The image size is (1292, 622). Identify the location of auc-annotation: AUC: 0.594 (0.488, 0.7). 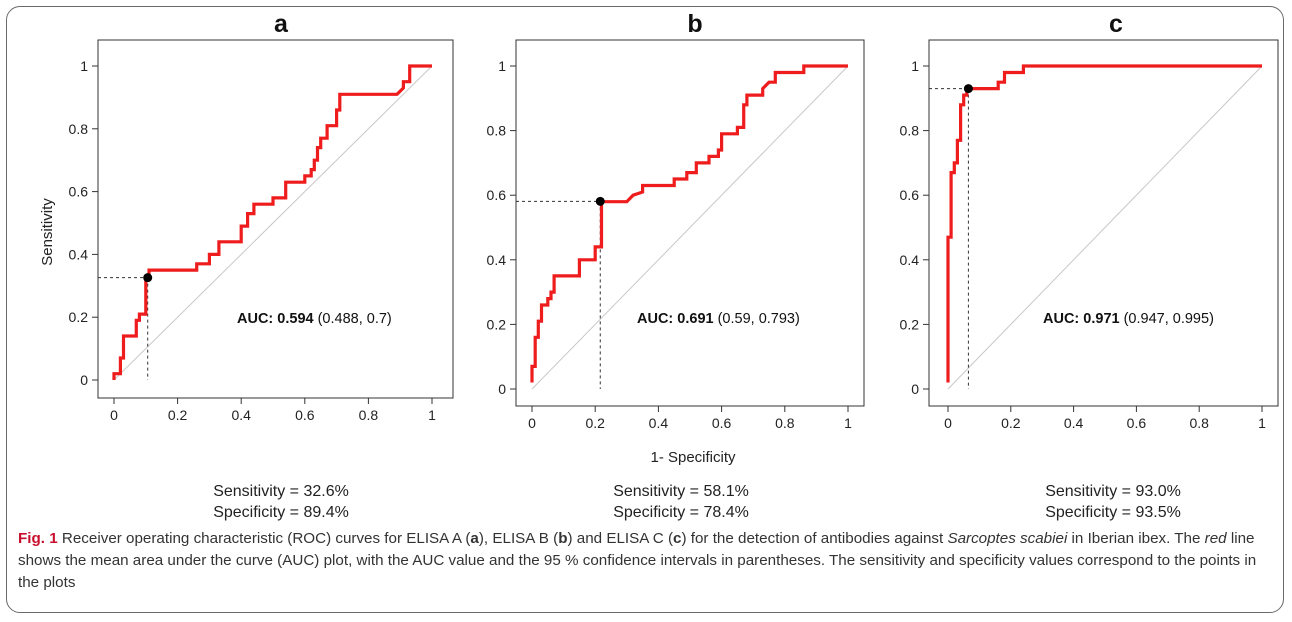
(314, 319).